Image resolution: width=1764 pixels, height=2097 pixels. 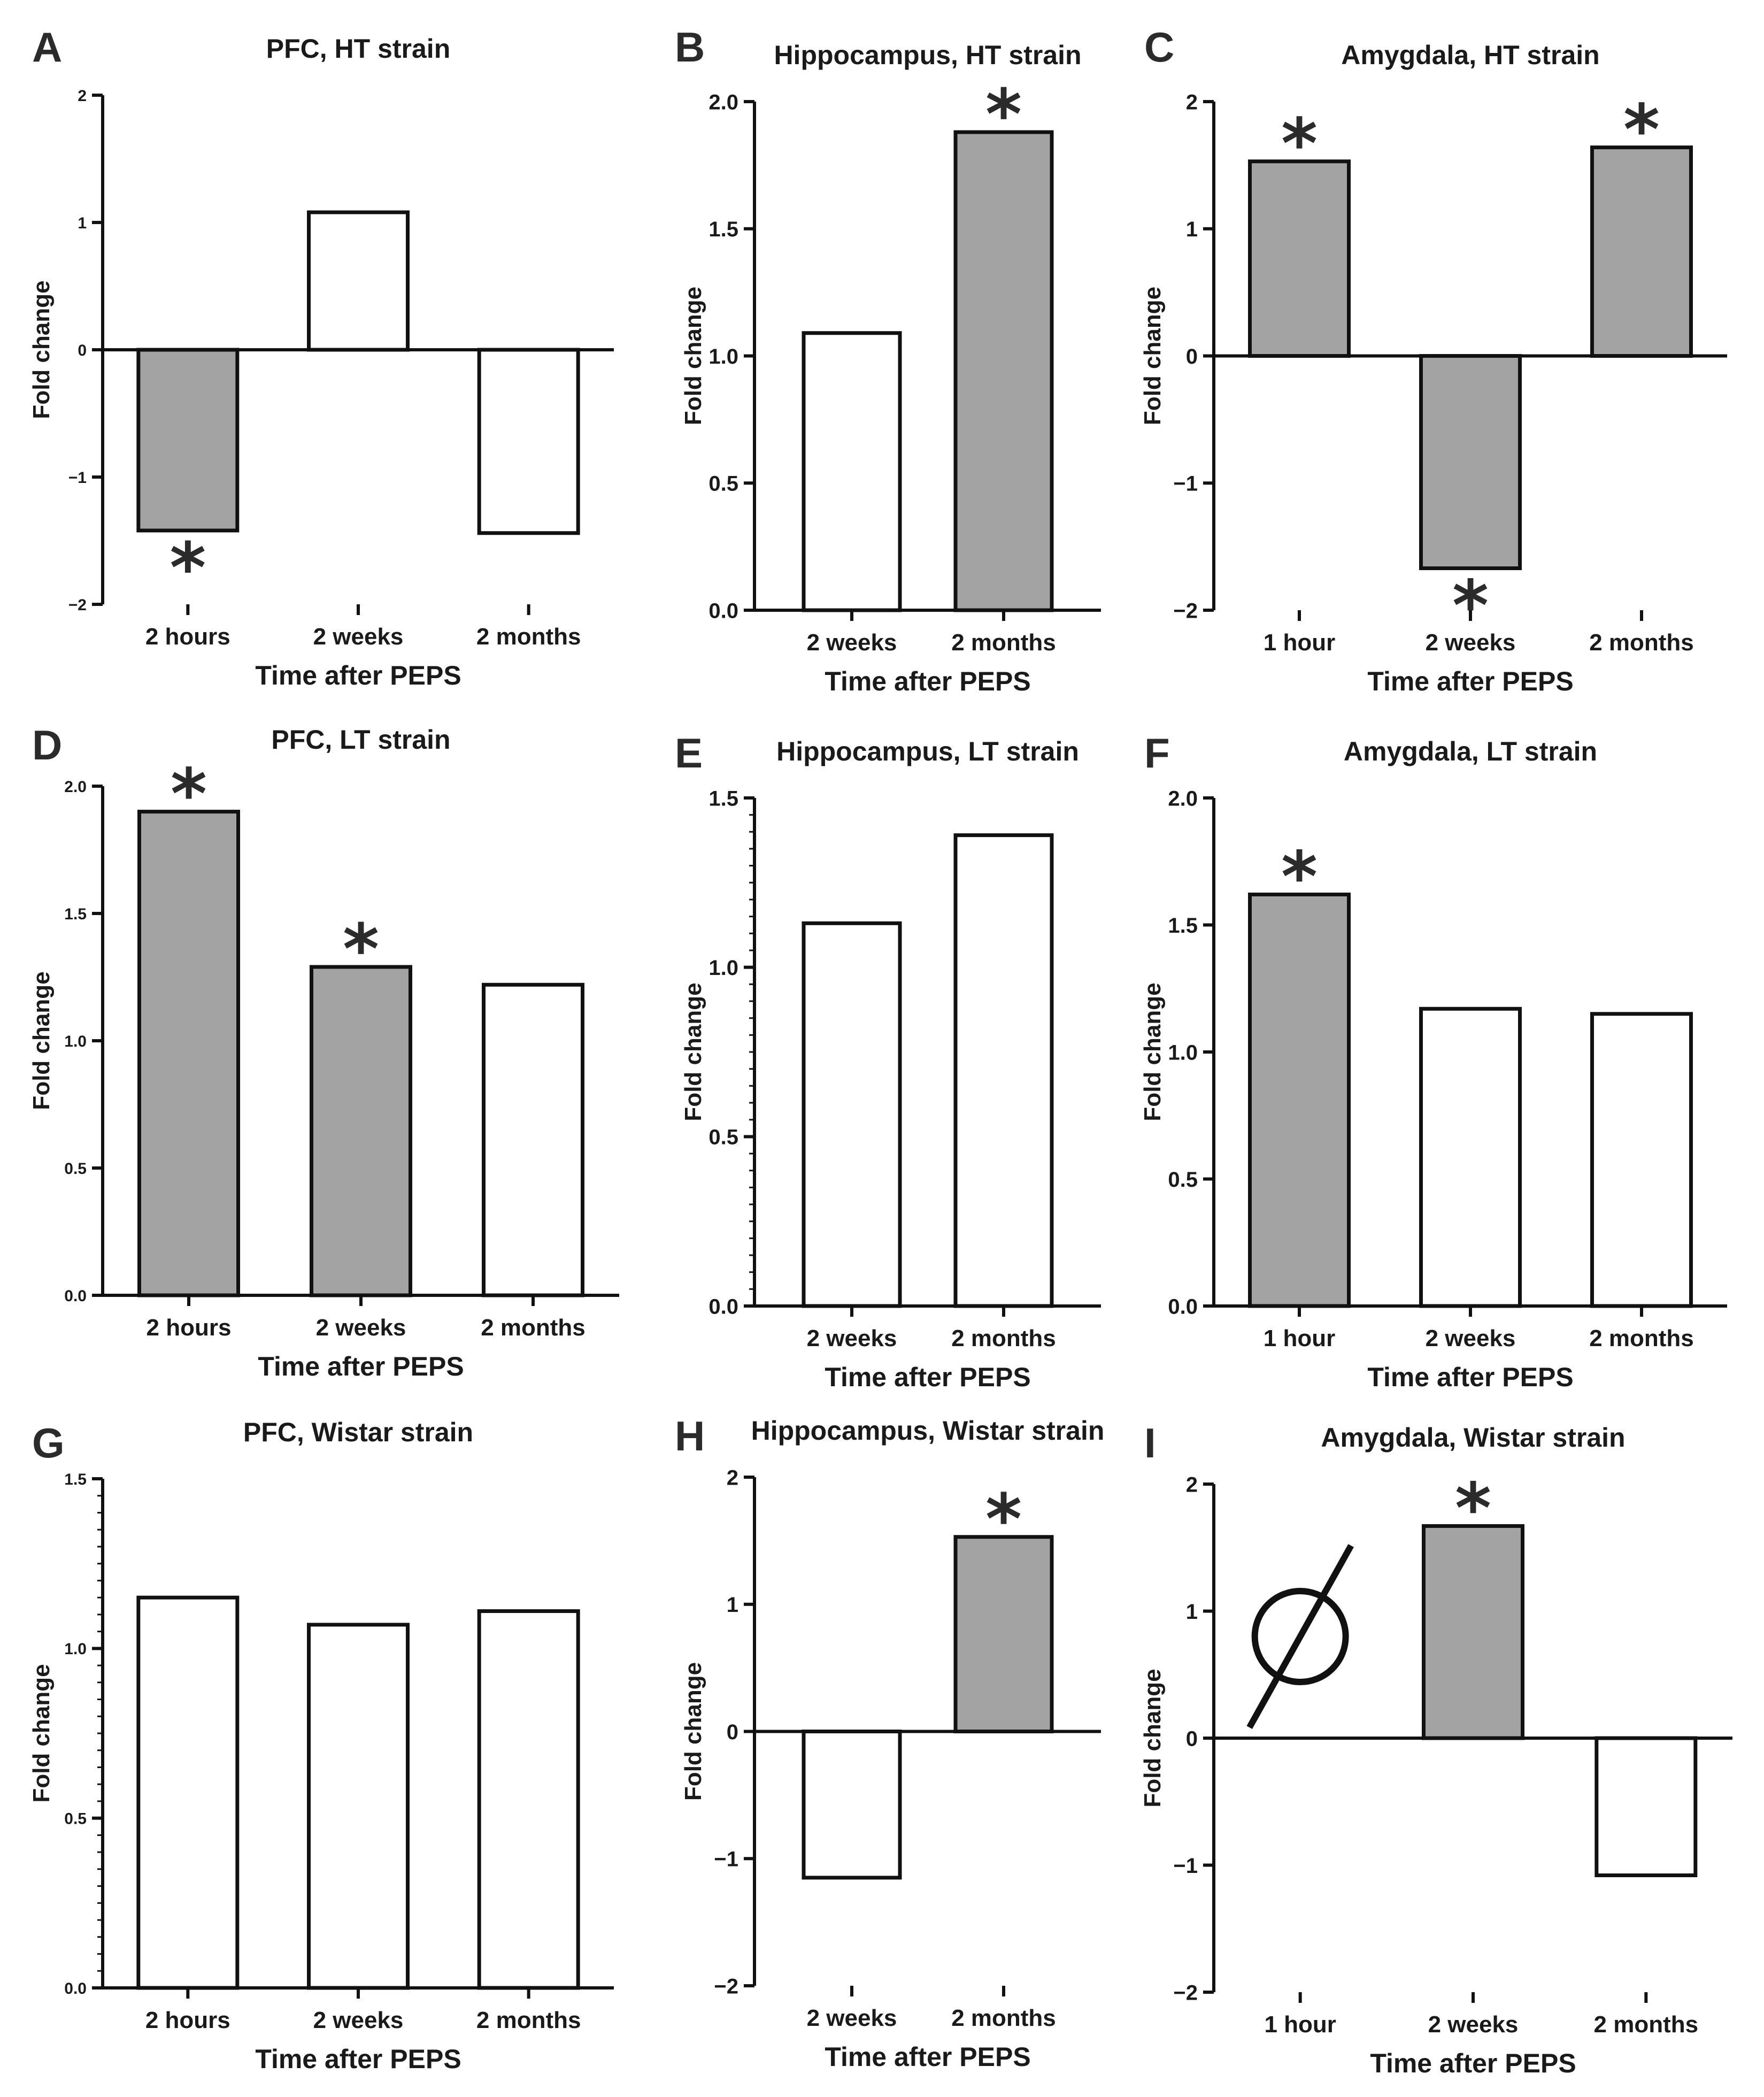 What do you see at coordinates (1470, 751) in the screenshot?
I see `chart-title: Amygdala, LT strain` at bounding box center [1470, 751].